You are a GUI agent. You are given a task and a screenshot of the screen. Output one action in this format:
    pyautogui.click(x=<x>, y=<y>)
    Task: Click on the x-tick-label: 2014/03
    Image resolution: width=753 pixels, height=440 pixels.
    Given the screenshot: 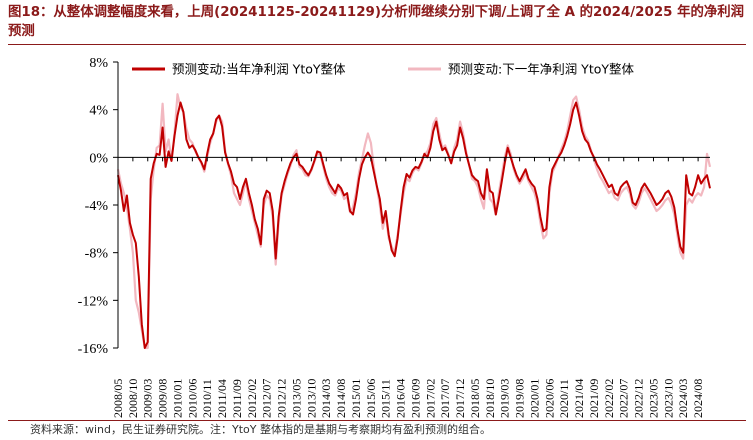 What is the action you would take?
    pyautogui.click(x=326, y=398)
    